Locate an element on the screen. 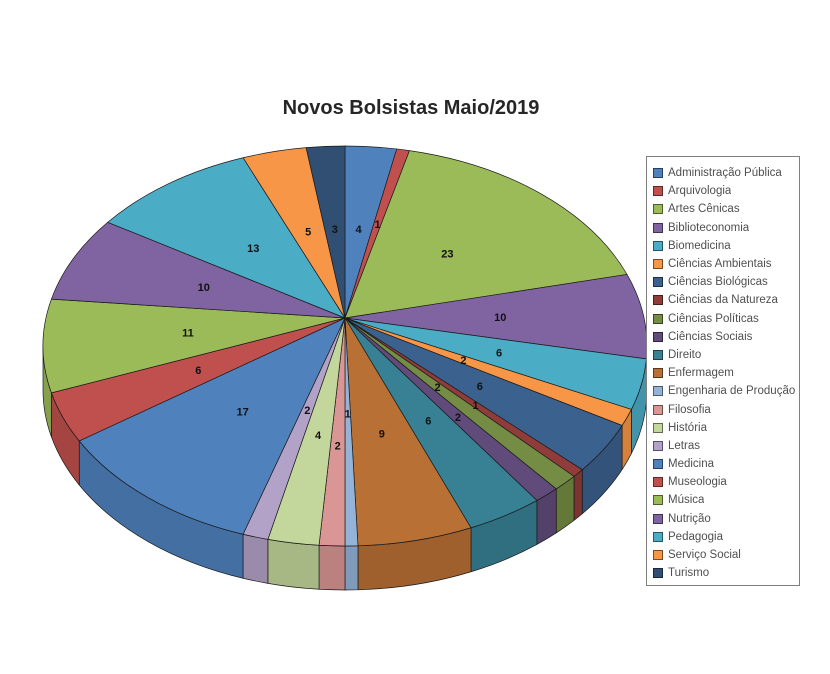  legend-item: Ciências da Natureza is located at coordinates (725, 300).